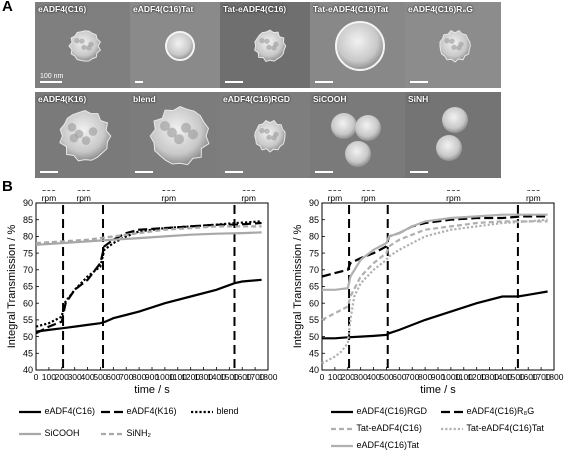 The image size is (569, 459). I want to click on x-tick-label: 400, so click(373, 377).